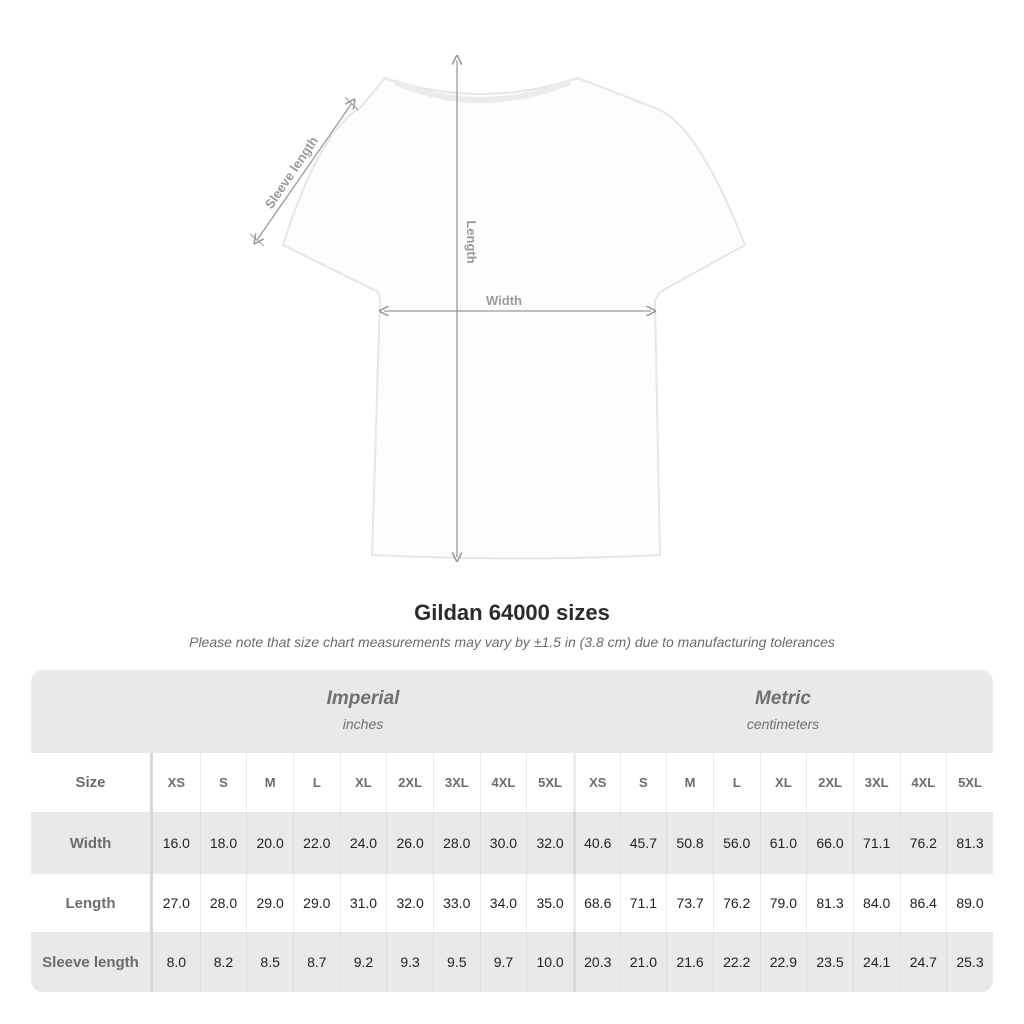  I want to click on length-label: Length, so click(471, 241).